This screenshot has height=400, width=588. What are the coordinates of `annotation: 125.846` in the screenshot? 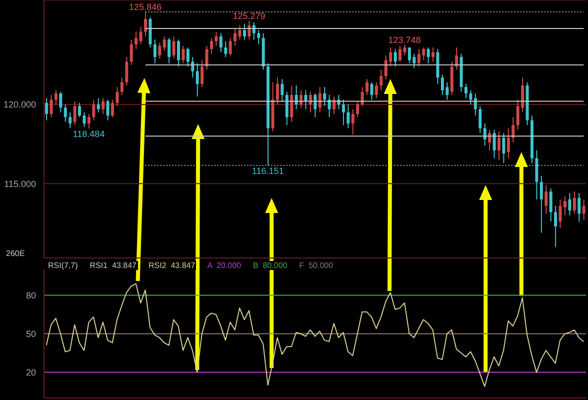 It's located at (145, 7).